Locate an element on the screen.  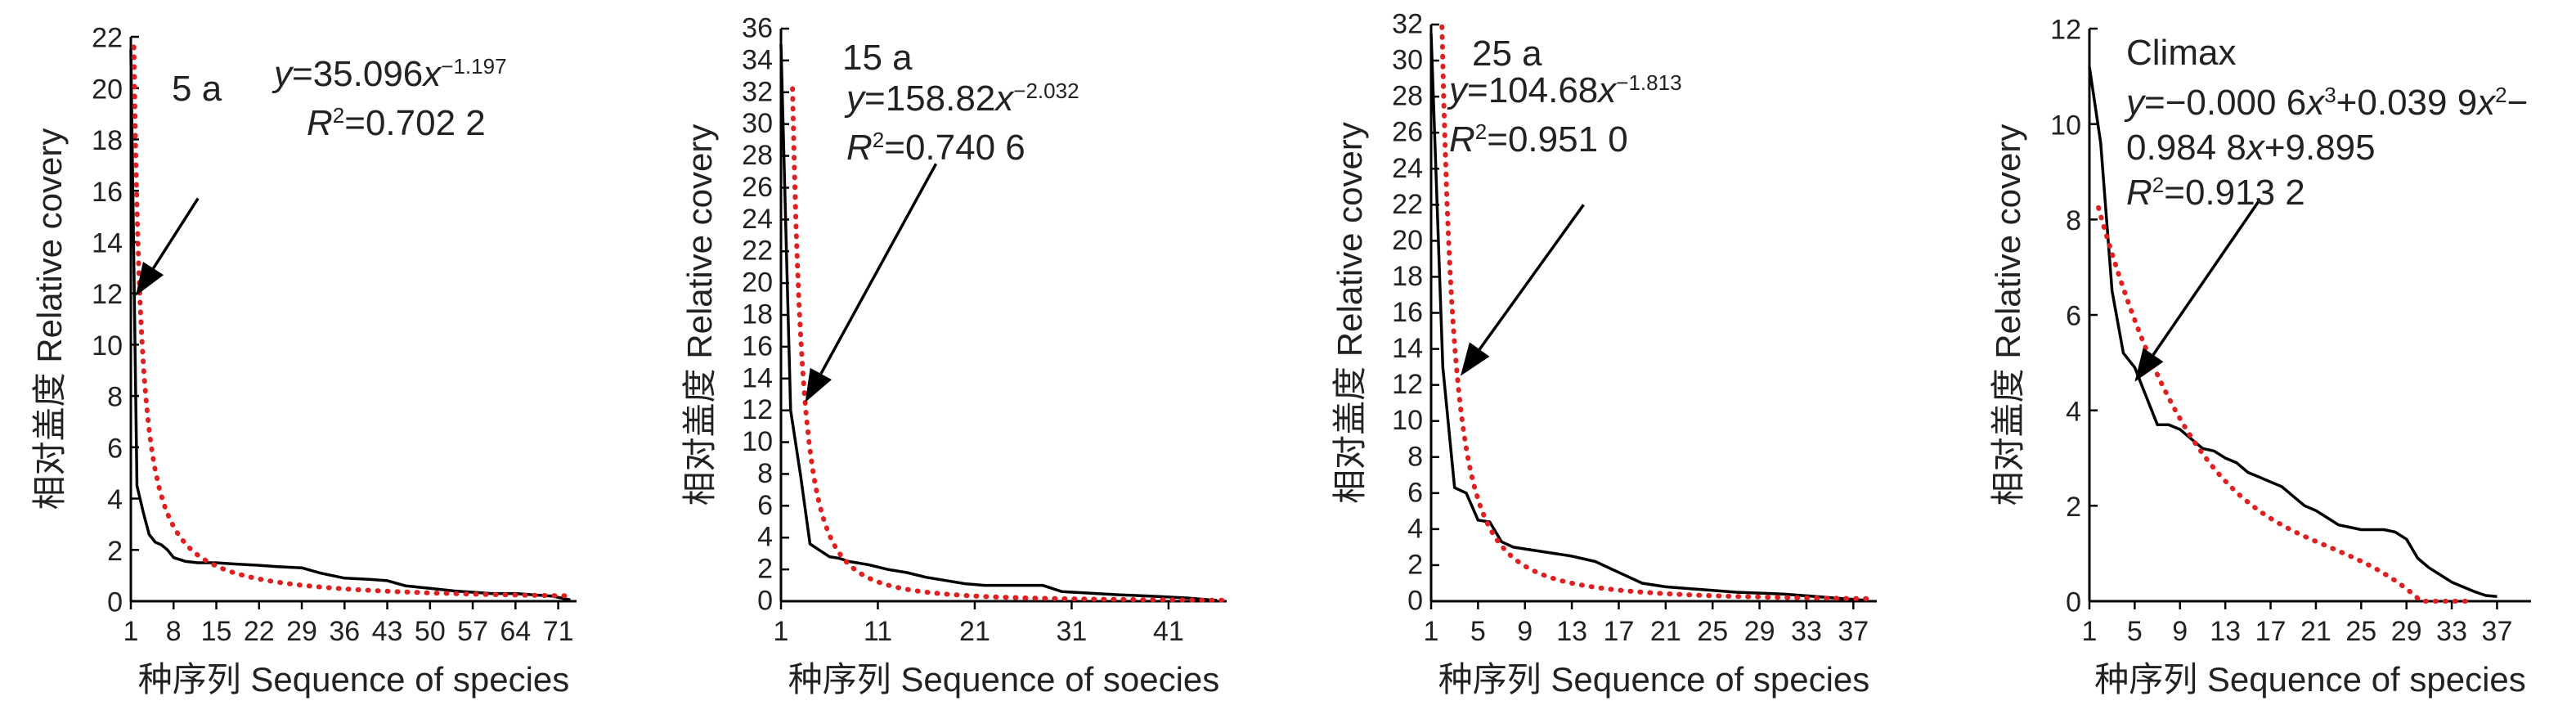
x-tick-label: 37 is located at coordinates (2497, 631).